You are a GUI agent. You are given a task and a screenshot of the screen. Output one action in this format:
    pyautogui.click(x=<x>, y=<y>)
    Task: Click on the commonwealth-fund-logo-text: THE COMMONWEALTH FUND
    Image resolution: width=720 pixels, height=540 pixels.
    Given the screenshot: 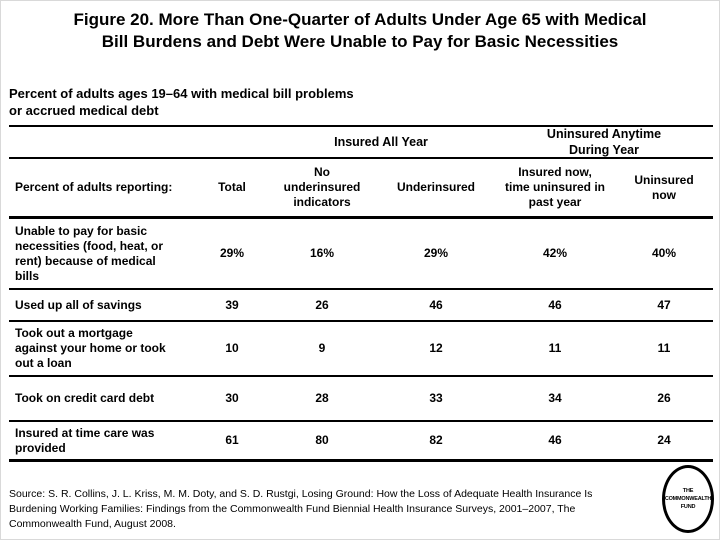 What is the action you would take?
    pyautogui.click(x=688, y=499)
    